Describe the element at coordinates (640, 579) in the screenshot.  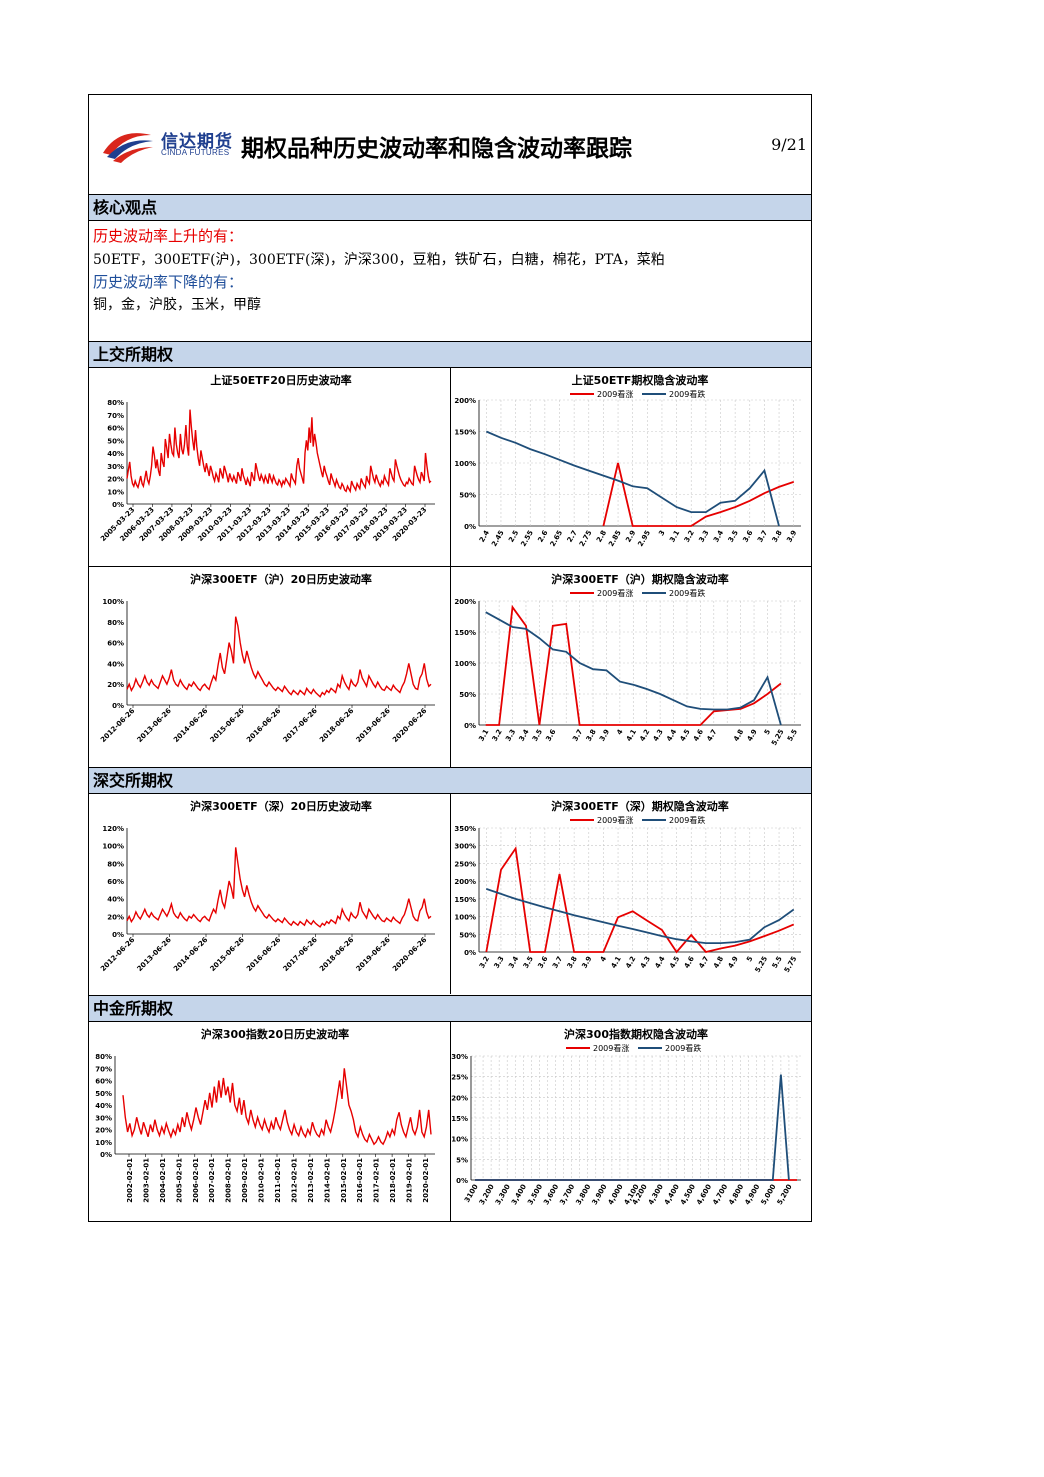
I see `chart-title: 沪深300ETF（沪）期权隐含波动率` at that location.